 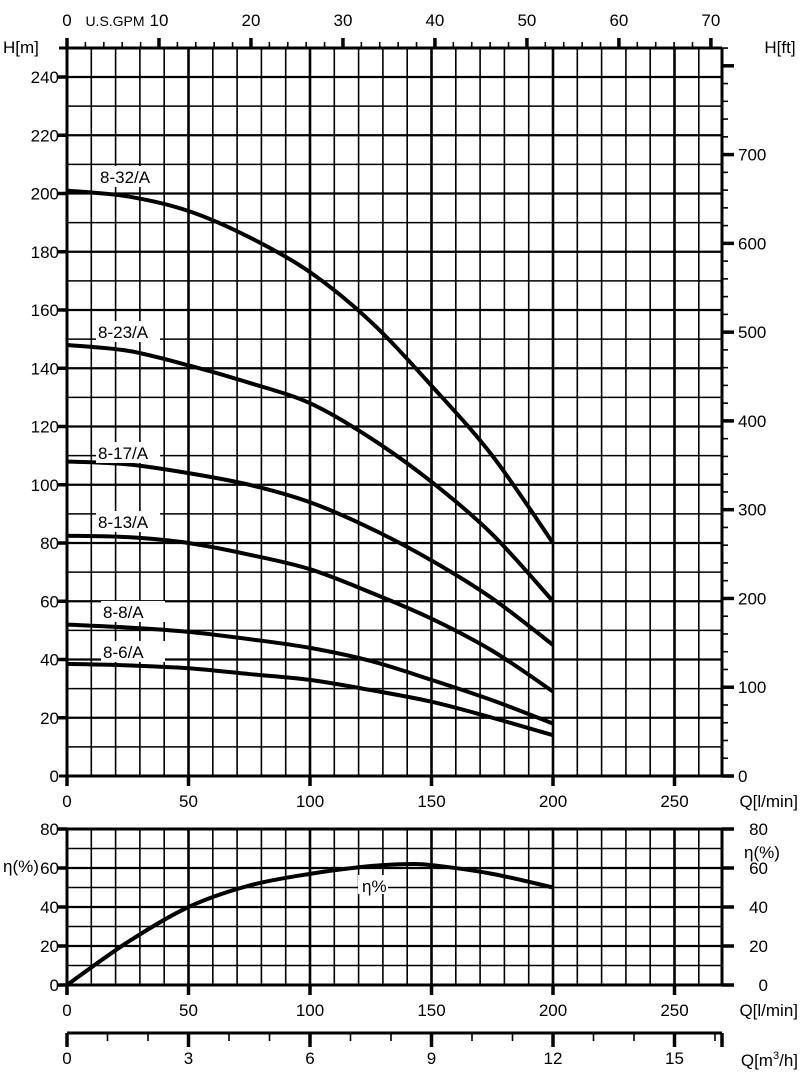 What do you see at coordinates (54, 985) in the screenshot?
I see `eff-y-tick-label: 0` at bounding box center [54, 985].